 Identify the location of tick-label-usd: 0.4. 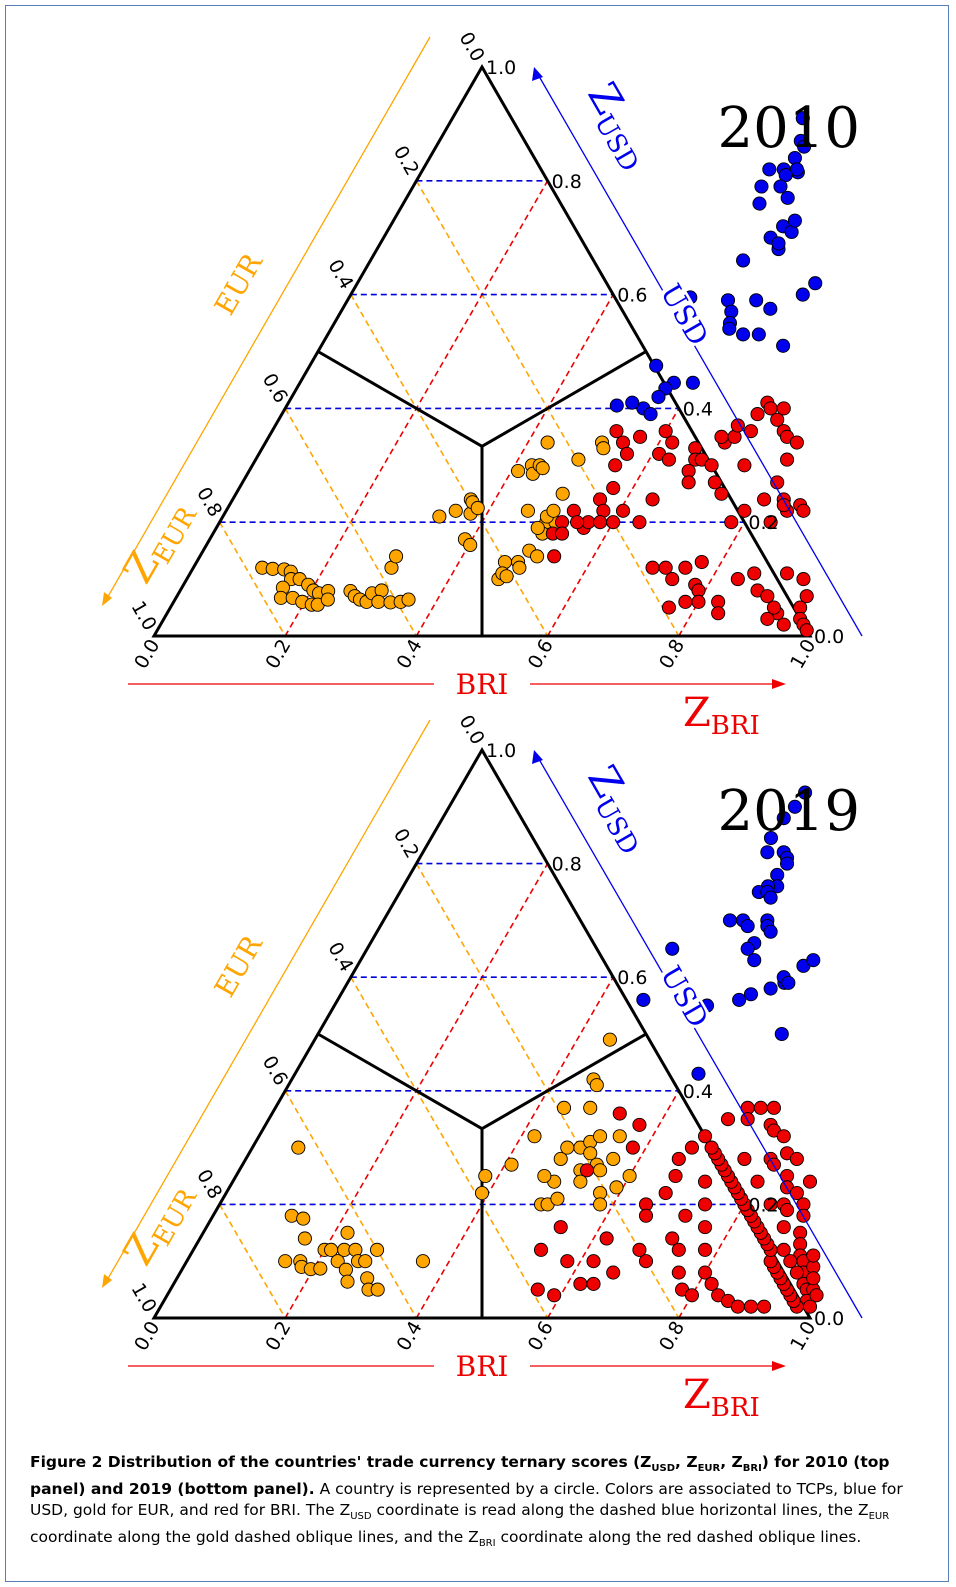
(698, 409).